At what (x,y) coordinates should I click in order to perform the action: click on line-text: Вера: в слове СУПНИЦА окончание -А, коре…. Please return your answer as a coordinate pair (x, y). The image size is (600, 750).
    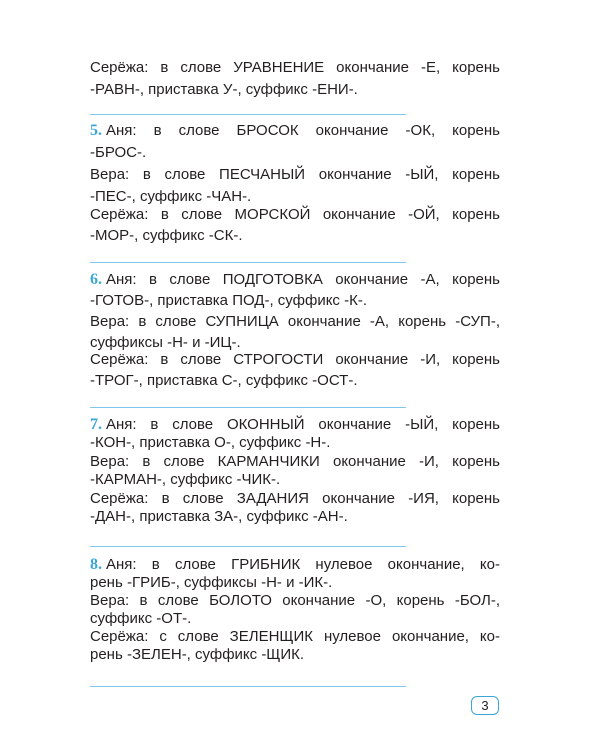
    Looking at the image, I should click on (295, 321).